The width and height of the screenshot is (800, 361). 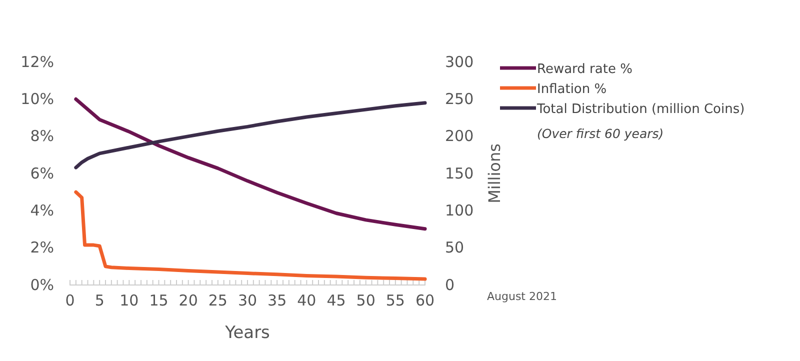 I want to click on y2-tick-label: 300, so click(x=459, y=61).